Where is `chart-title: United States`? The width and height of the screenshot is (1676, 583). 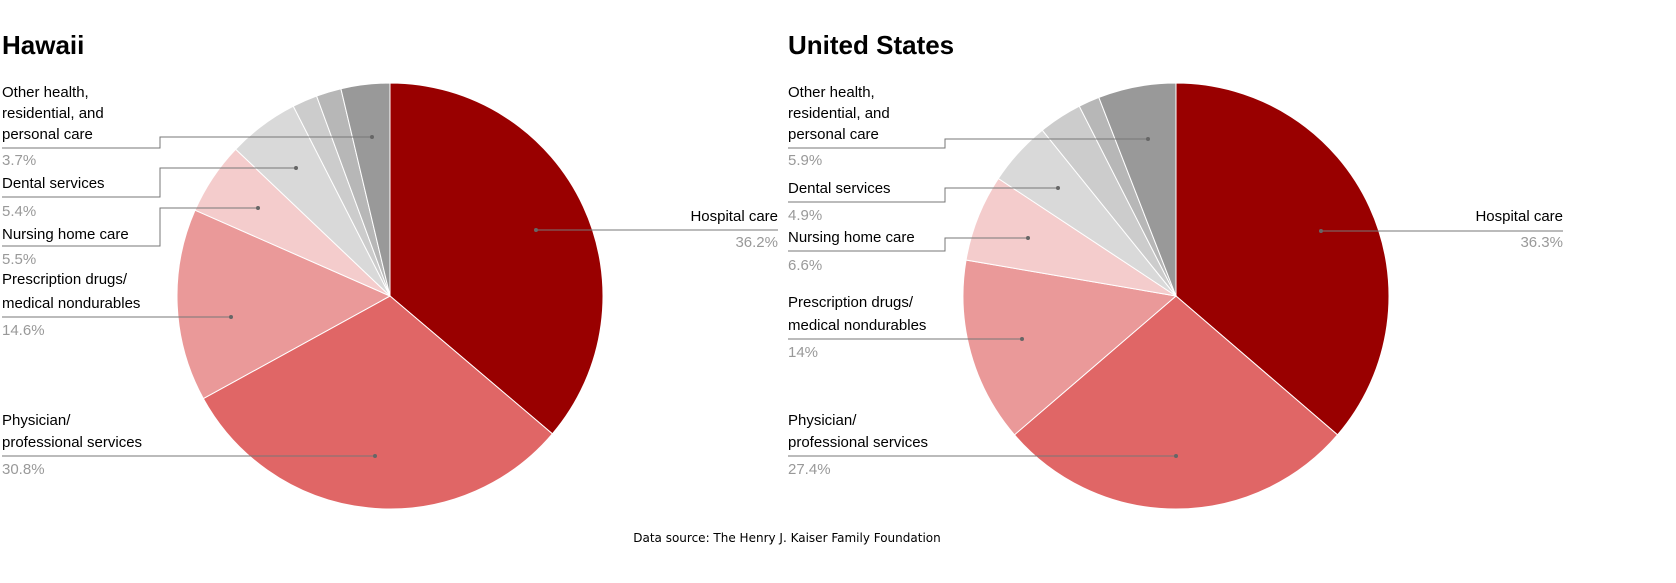 chart-title: United States is located at coordinates (871, 45).